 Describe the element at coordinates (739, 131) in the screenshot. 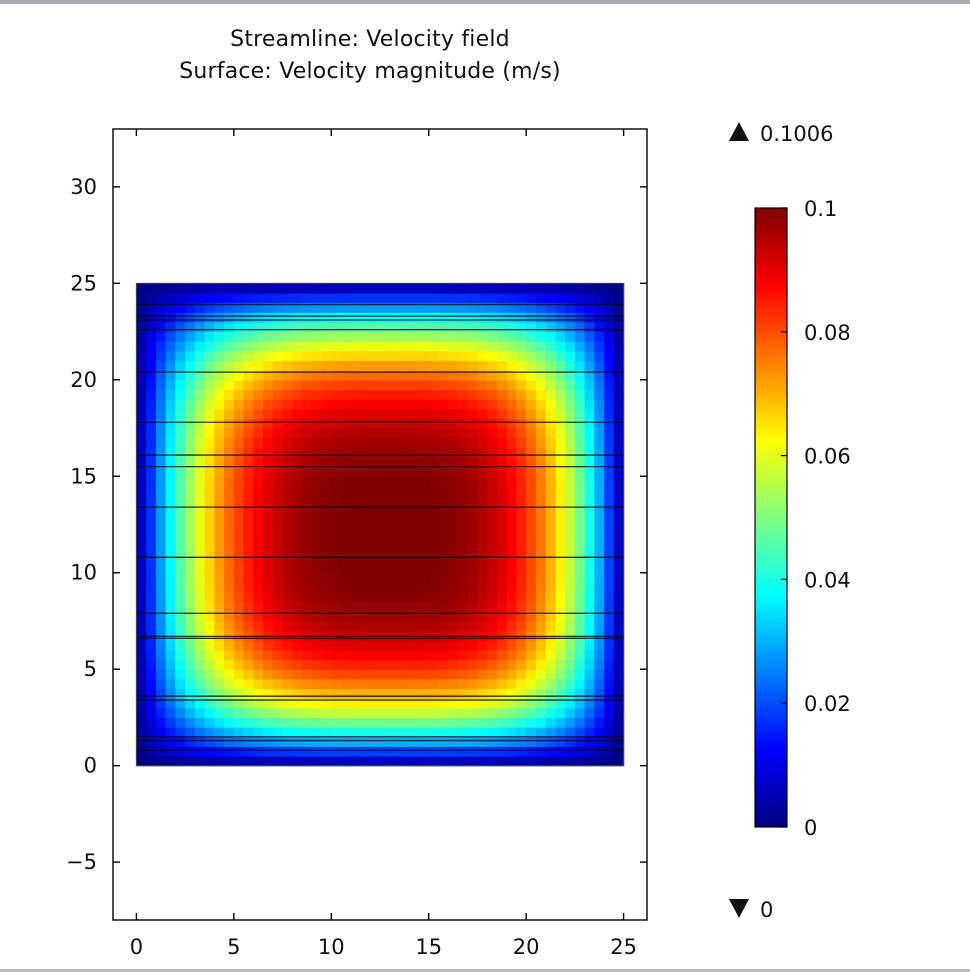

I see `max-arrow-icon` at that location.